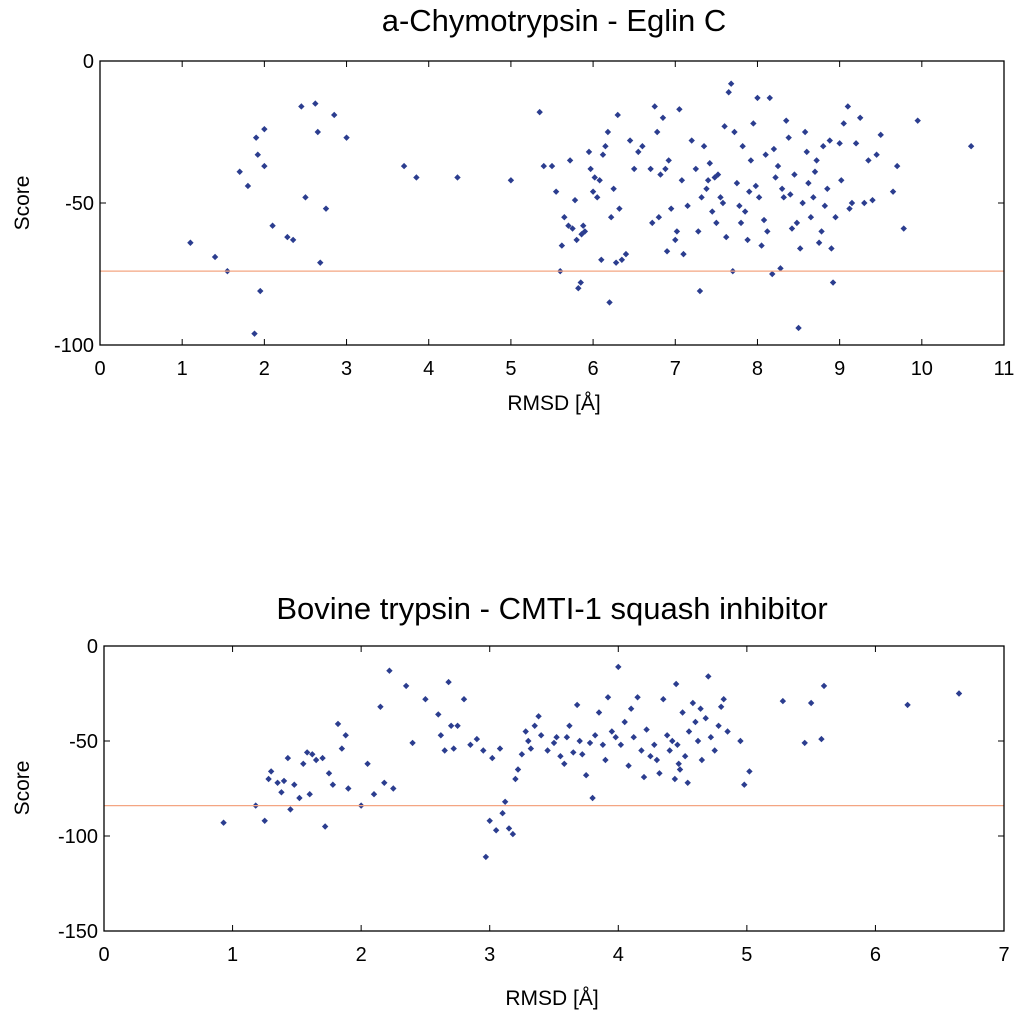  I want to click on plot1-xtick-label-8: 8, so click(757, 369).